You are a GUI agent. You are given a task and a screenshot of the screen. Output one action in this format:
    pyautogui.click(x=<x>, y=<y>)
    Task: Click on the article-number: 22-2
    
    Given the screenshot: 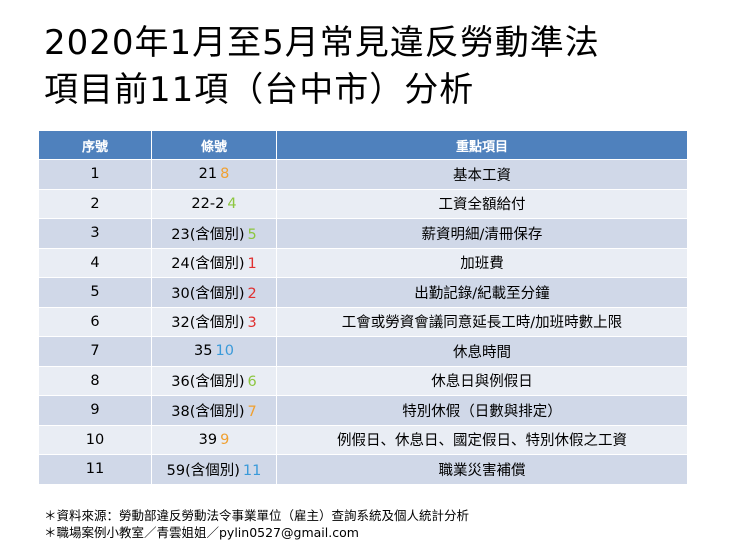 What is the action you would take?
    pyautogui.click(x=208, y=203)
    